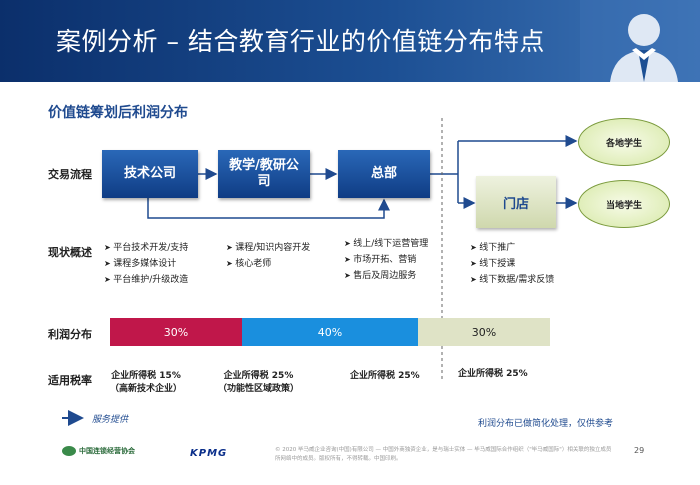 The image size is (700, 485). What do you see at coordinates (70, 252) in the screenshot?
I see `row-label-overview: 现状概述` at bounding box center [70, 252].